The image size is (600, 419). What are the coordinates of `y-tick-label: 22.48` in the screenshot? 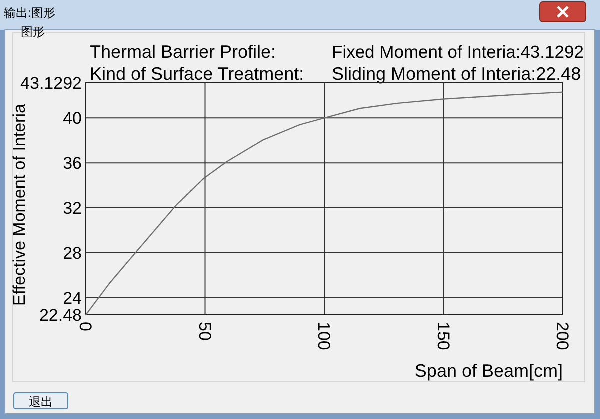 It's located at (60, 315).